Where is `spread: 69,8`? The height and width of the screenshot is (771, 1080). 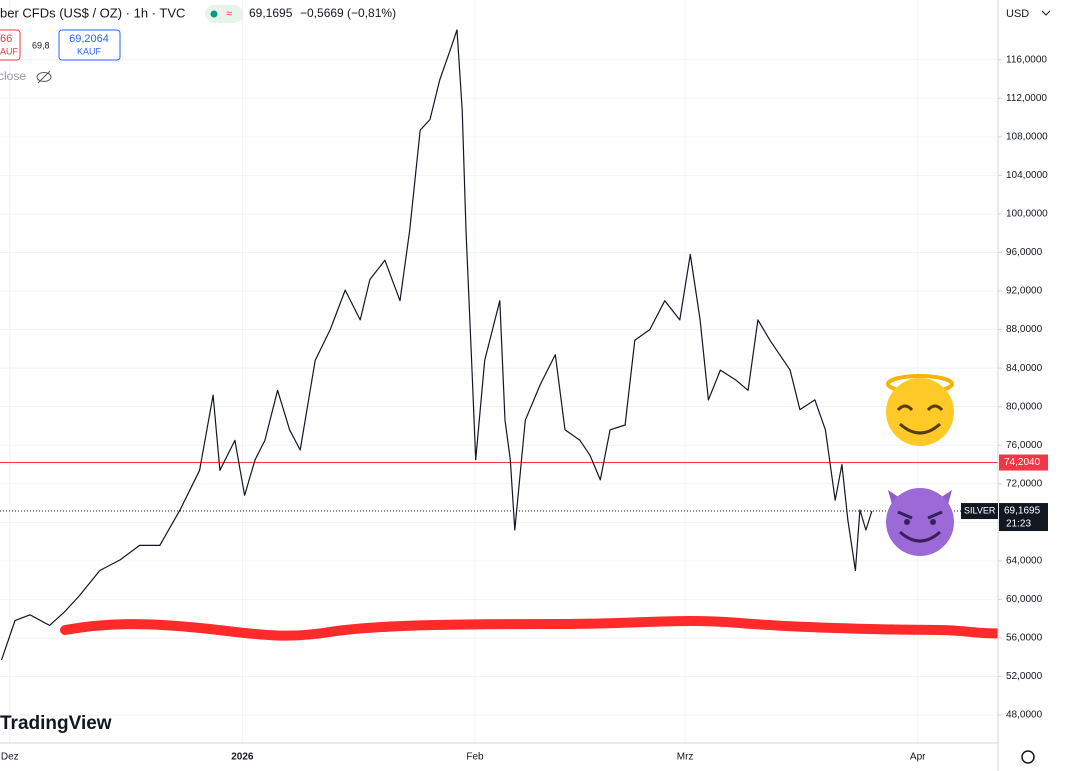 spread: 69,8 is located at coordinates (41, 45).